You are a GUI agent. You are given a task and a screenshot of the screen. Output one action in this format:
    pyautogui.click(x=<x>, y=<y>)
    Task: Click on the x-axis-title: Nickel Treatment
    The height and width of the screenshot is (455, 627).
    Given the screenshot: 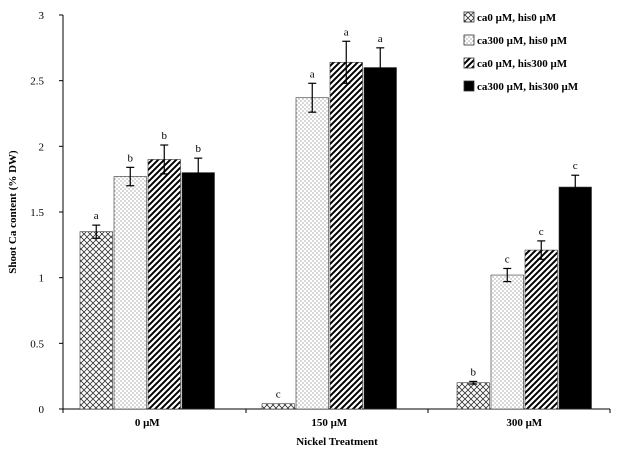 What is the action you would take?
    pyautogui.click(x=337, y=442)
    